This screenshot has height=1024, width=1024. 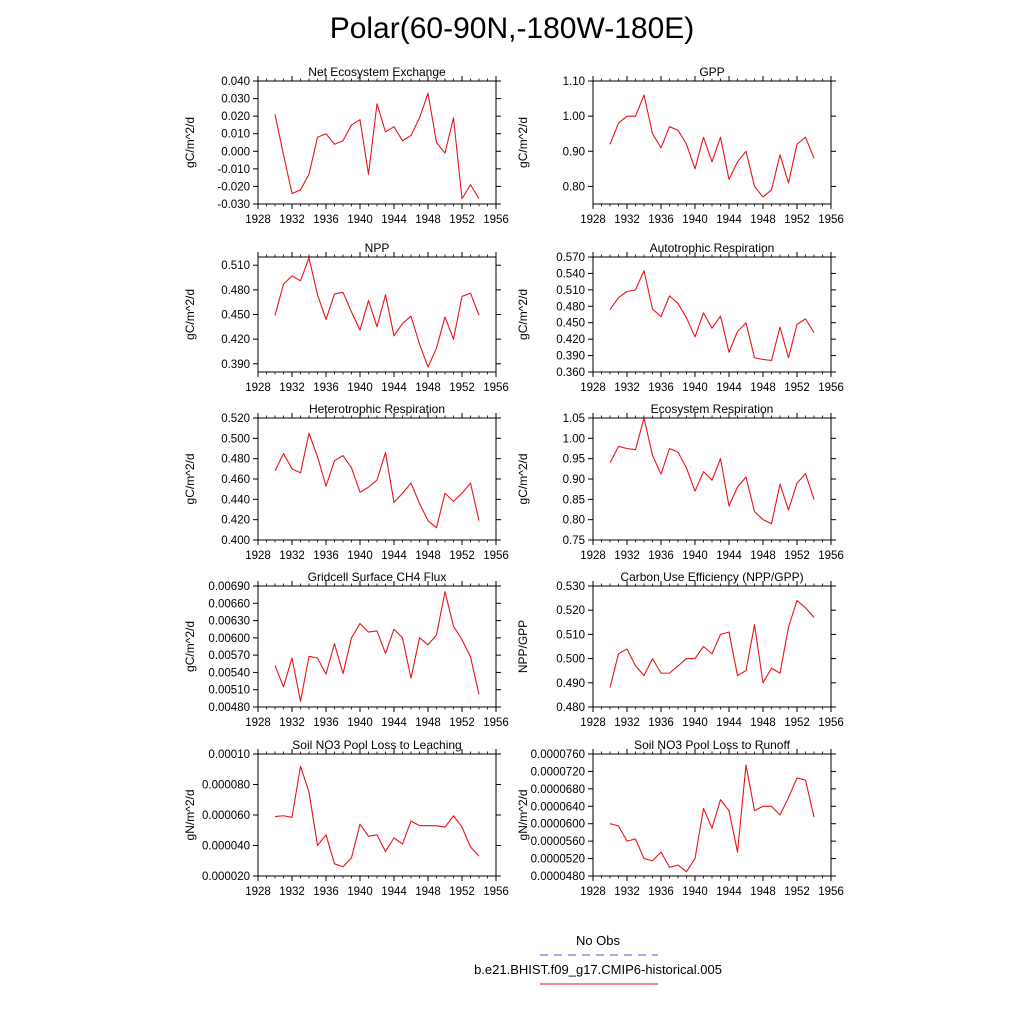 What do you see at coordinates (711, 72) in the screenshot?
I see `panel-title: GPP` at bounding box center [711, 72].